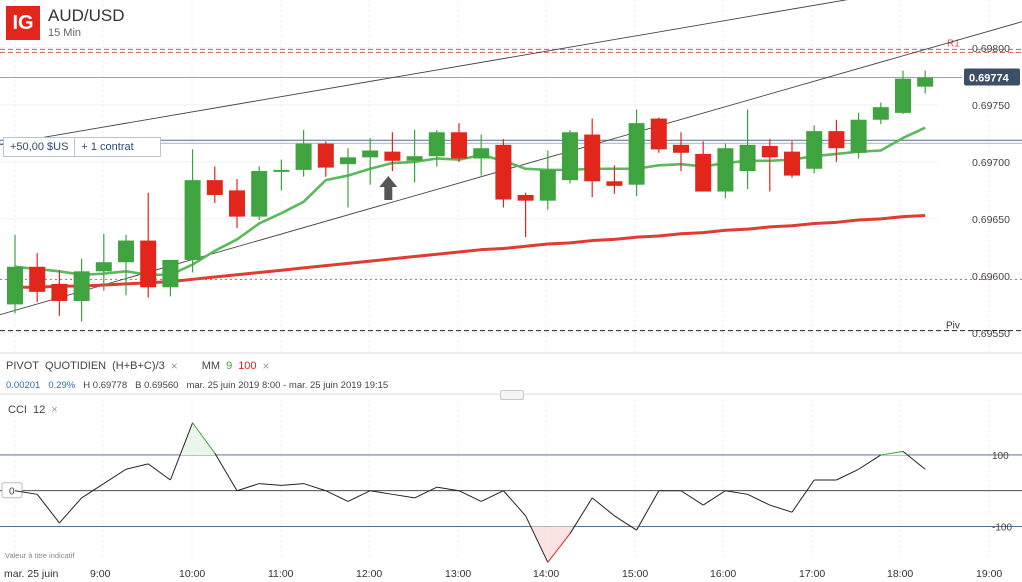 Image resolution: width=1022 pixels, height=582 pixels. Describe the element at coordinates (558, 544) in the screenshot. I see `cci-oversold-fill` at that location.